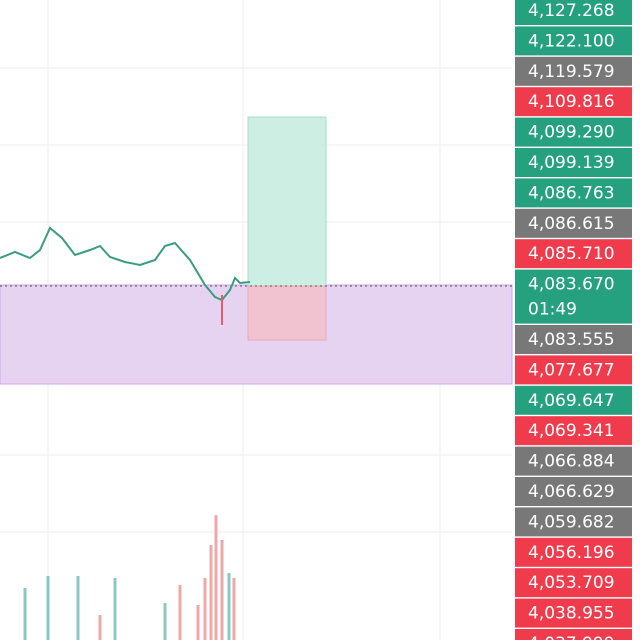 This screenshot has width=640, height=640. I want to click on price-label: 4,056.196, so click(571, 553).